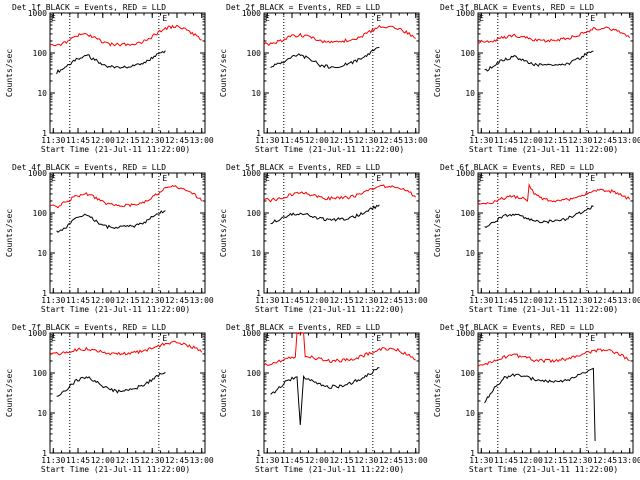  I want to click on panel-title: Det 5f BLACK = Events, RED = LLD, so click(303, 167).